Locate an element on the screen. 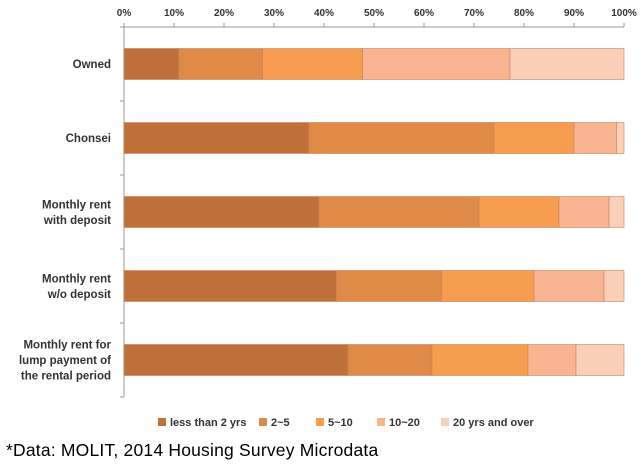  x-tick-label: 100% is located at coordinates (624, 13).